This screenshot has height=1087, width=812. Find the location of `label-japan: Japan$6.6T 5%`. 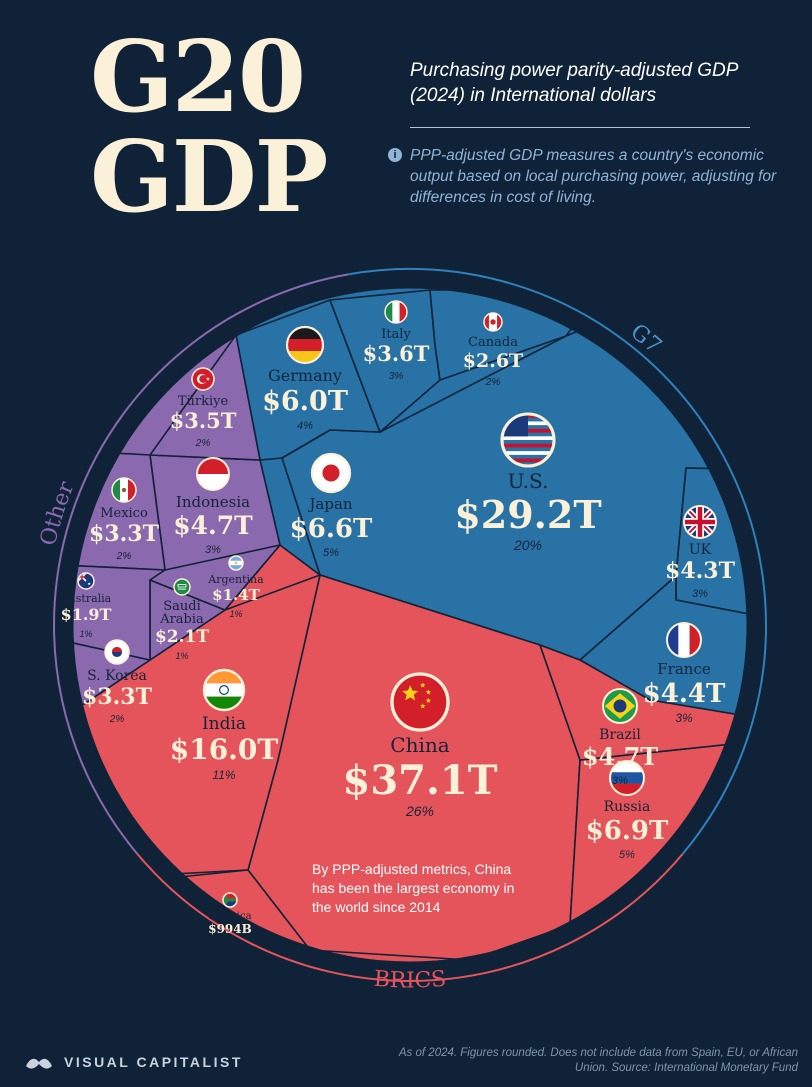

label-japan: Japan$6.6T 5% is located at coordinates (331, 505).